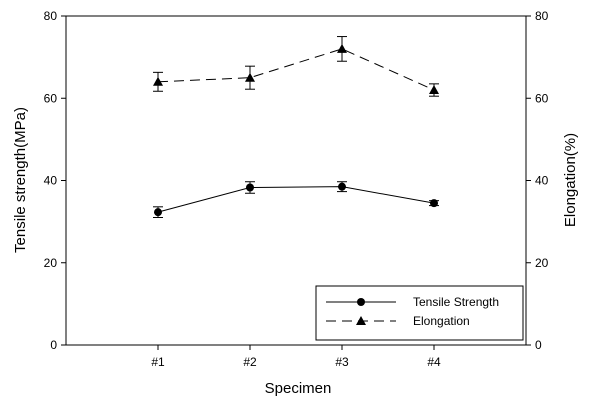 The height and width of the screenshot is (407, 589). What do you see at coordinates (51, 181) in the screenshot?
I see `y-tick-label-left: 40` at bounding box center [51, 181].